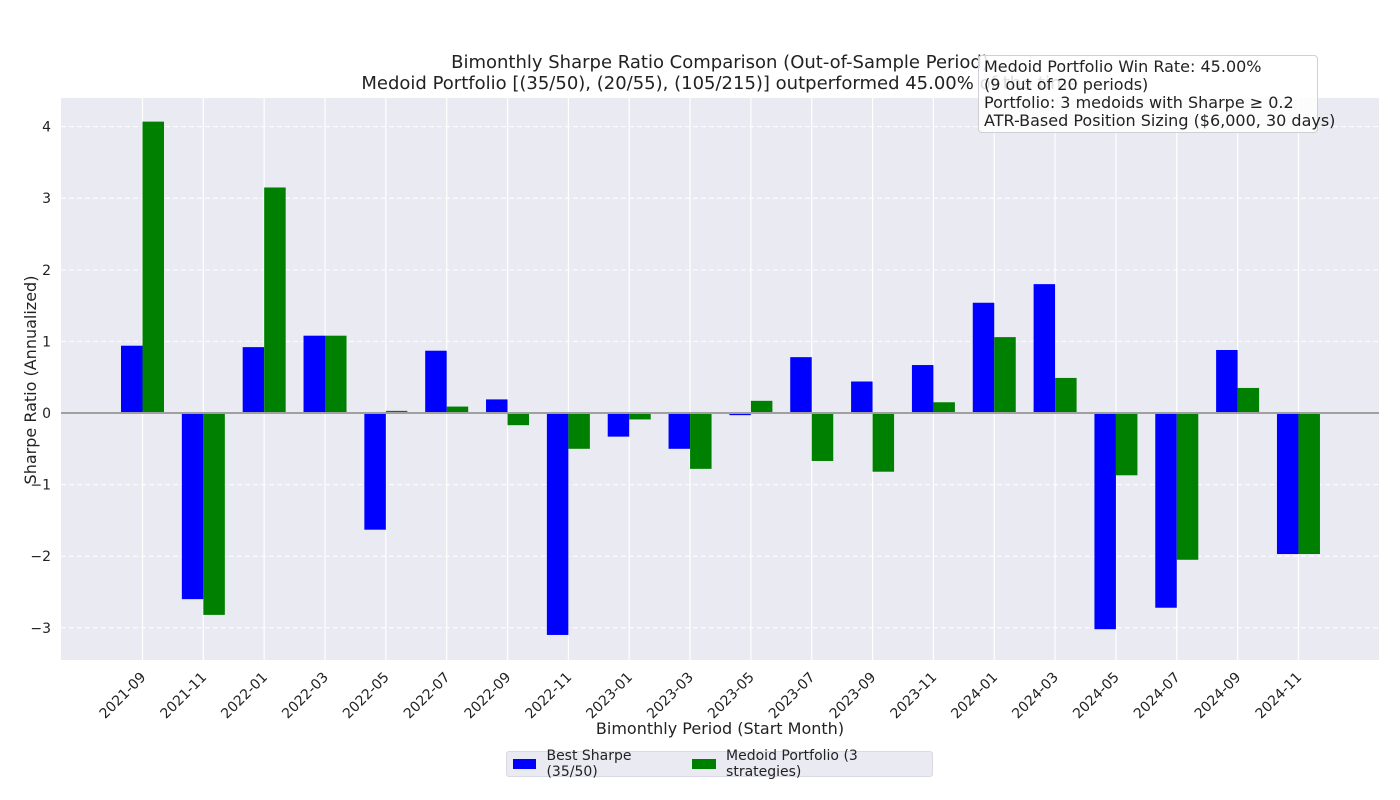 This screenshot has width=1400, height=800. Describe the element at coordinates (1066, 84) in the screenshot. I see `annotation-line: (9 out of 20 periods)` at that location.